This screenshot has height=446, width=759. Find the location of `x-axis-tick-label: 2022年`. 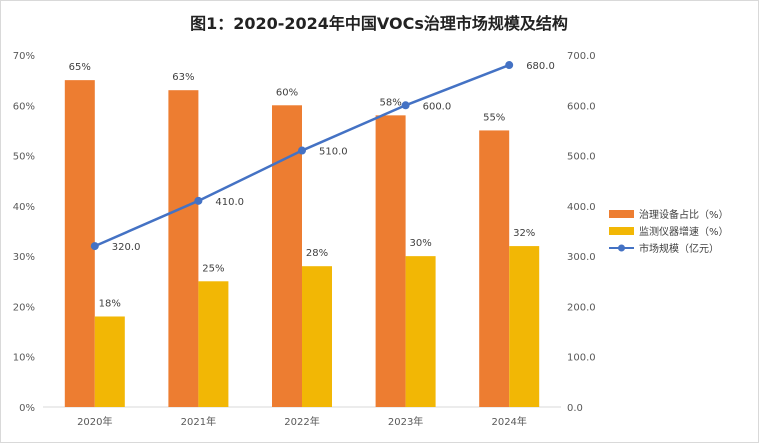

x-axis-tick-label: 2022年 is located at coordinates (301, 421).